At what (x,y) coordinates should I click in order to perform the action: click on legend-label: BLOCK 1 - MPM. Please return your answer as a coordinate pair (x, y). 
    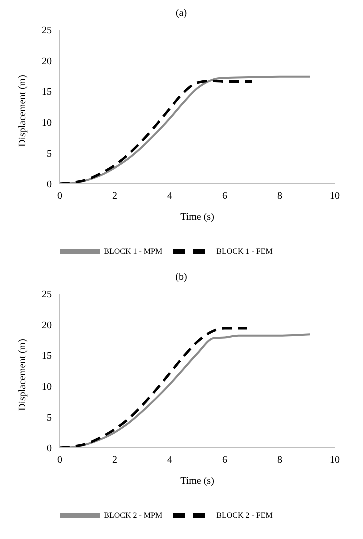
    Looking at the image, I should click on (133, 251).